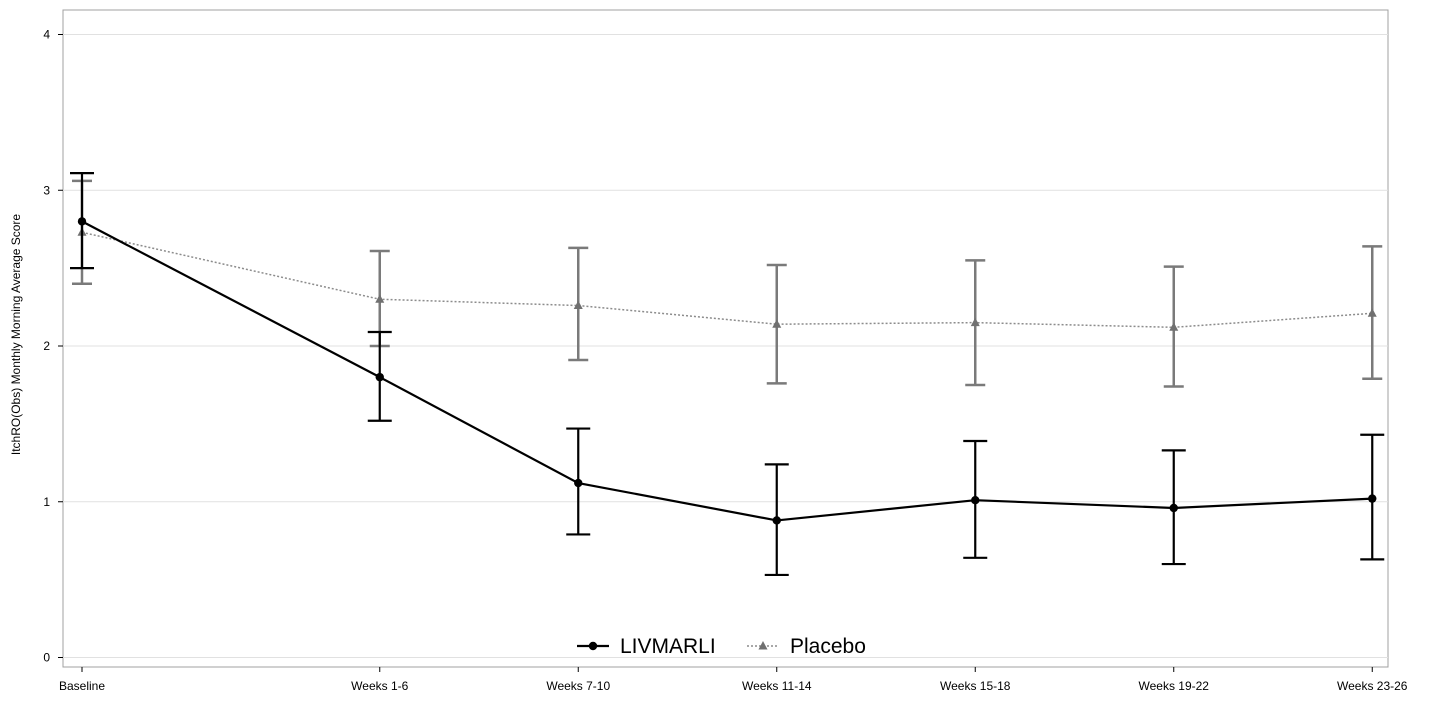  What do you see at coordinates (828, 646) in the screenshot?
I see `legend-label: Placebo` at bounding box center [828, 646].